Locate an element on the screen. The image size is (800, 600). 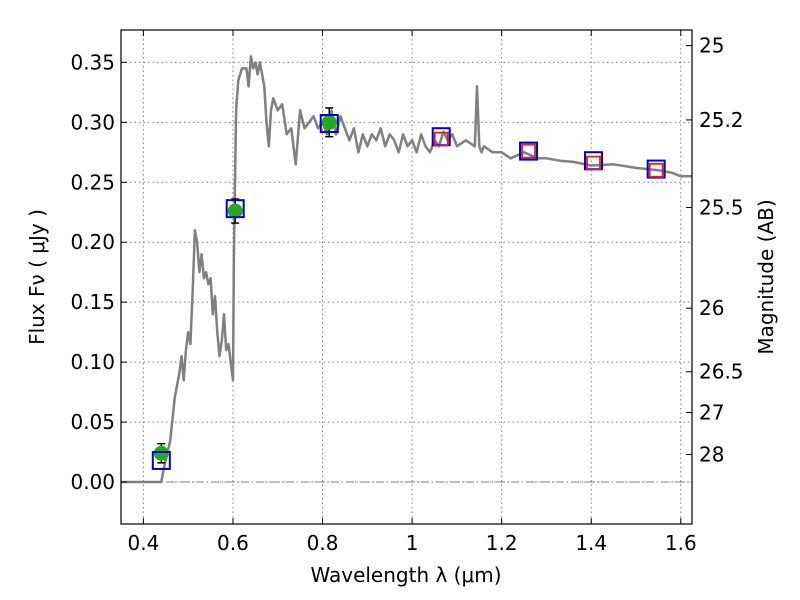
x-tick-label: 1.2 is located at coordinates (502, 543).